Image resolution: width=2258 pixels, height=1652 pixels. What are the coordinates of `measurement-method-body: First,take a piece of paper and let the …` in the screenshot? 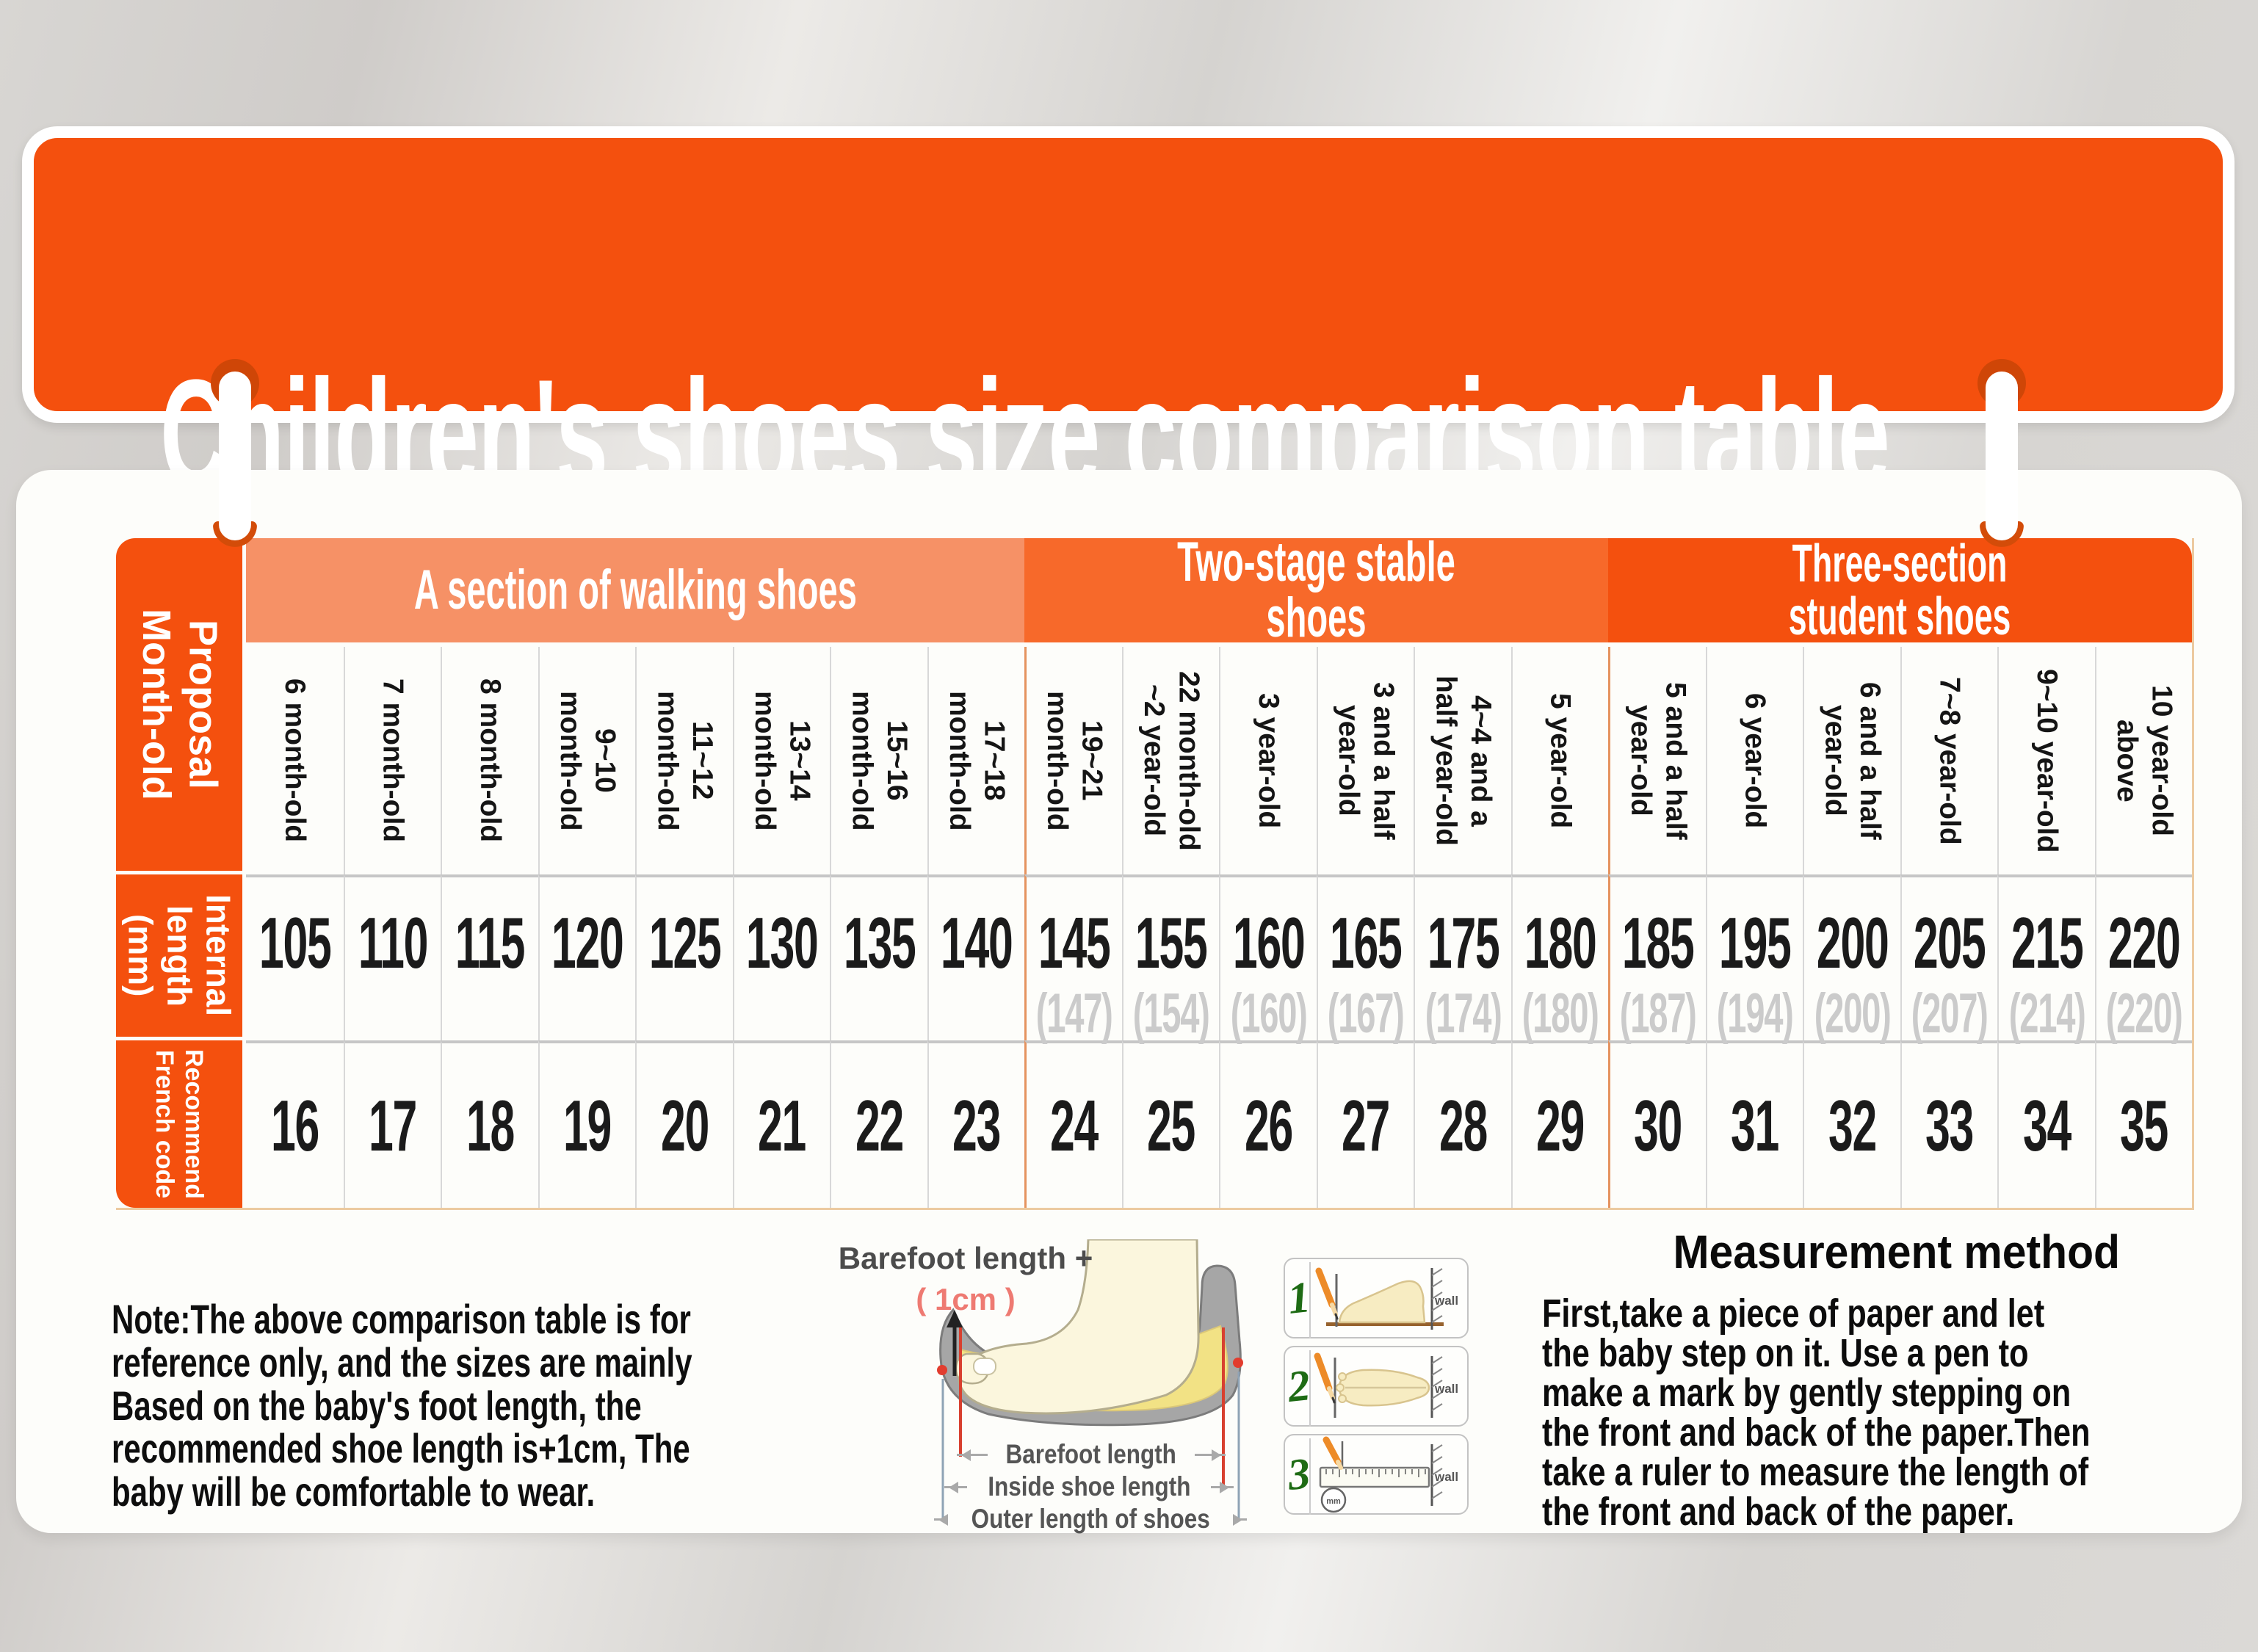 It's located at (1816, 1412).